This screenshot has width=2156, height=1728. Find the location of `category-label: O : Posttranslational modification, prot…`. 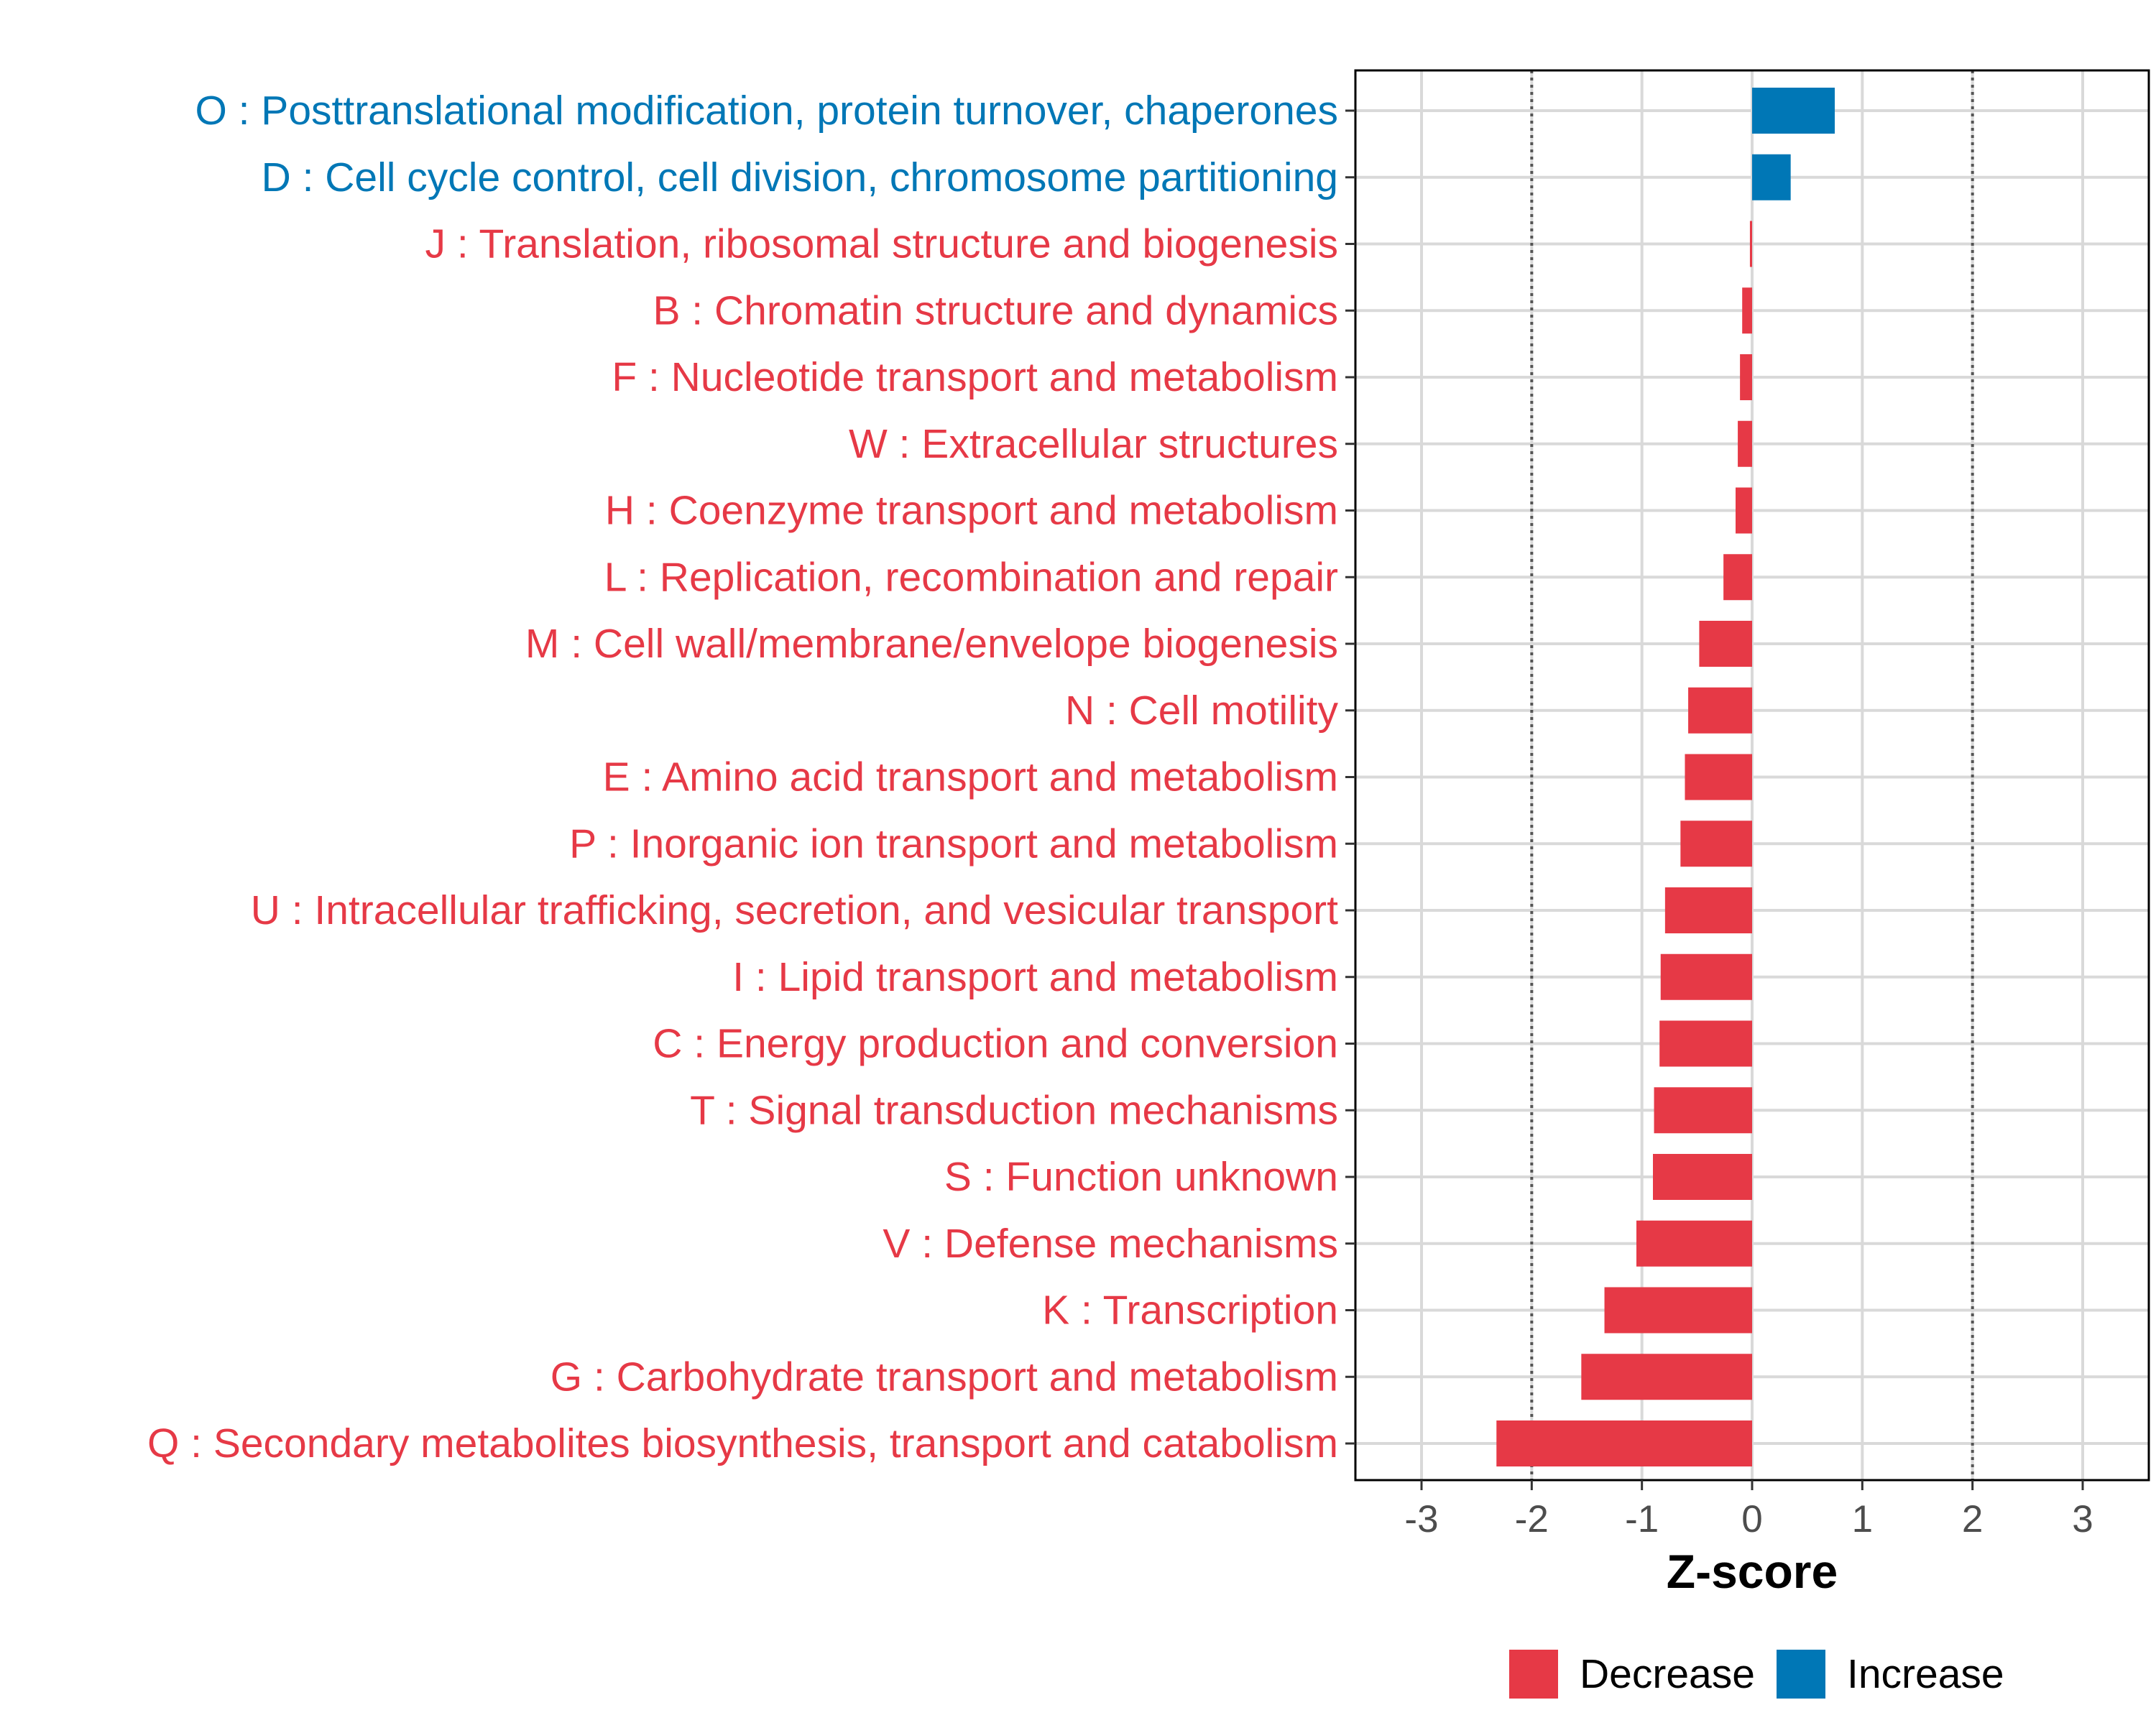

category-label: O : Posttranslational modification, prot… is located at coordinates (767, 111).